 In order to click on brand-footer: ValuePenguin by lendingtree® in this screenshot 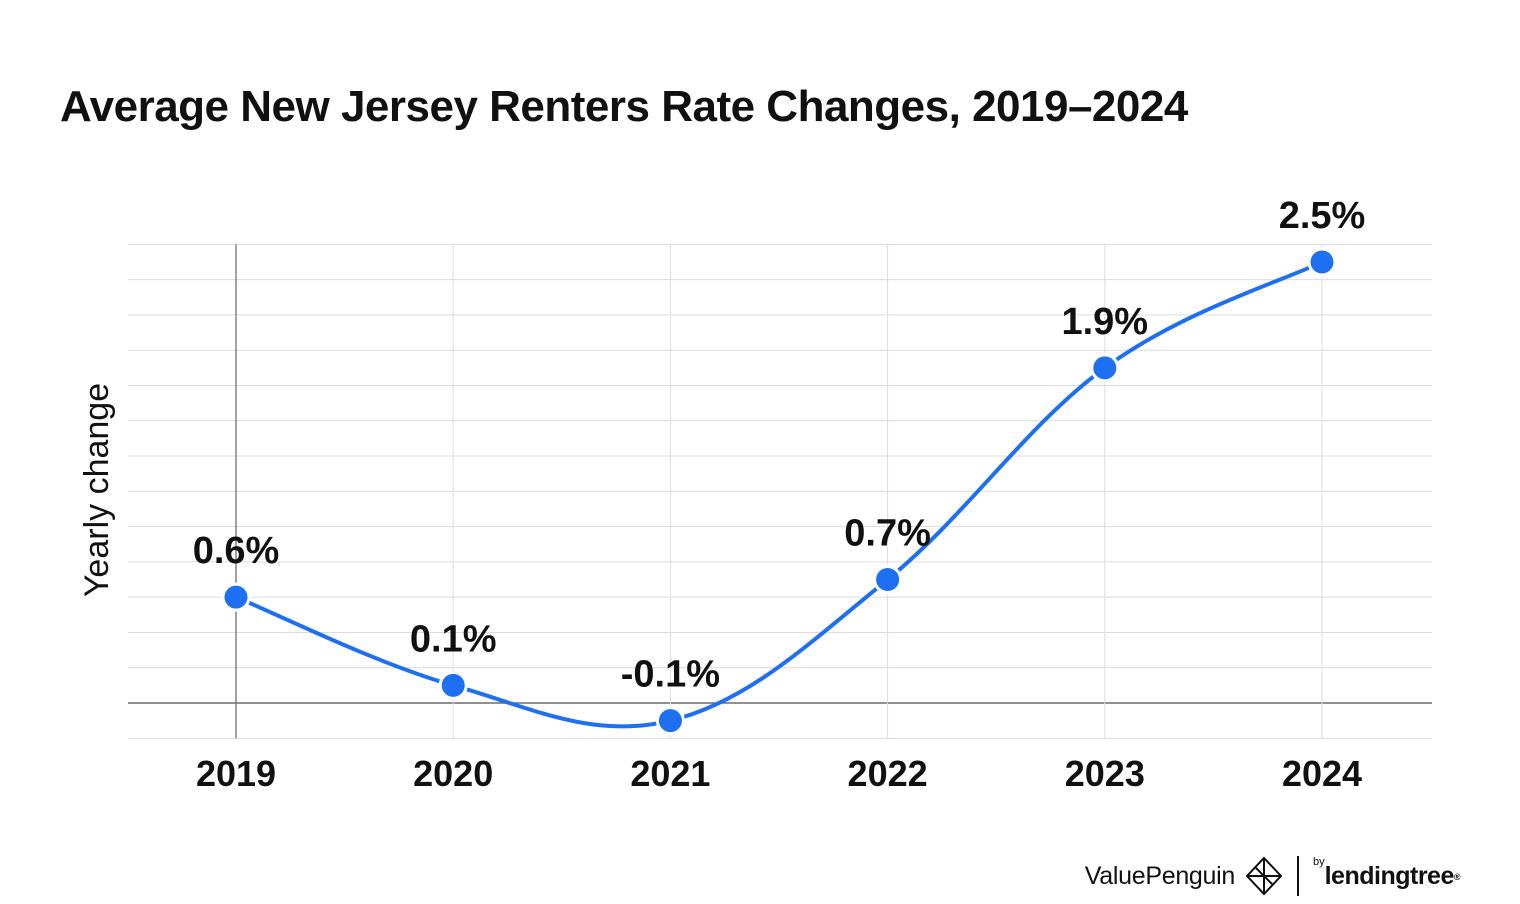, I will do `click(1272, 876)`.